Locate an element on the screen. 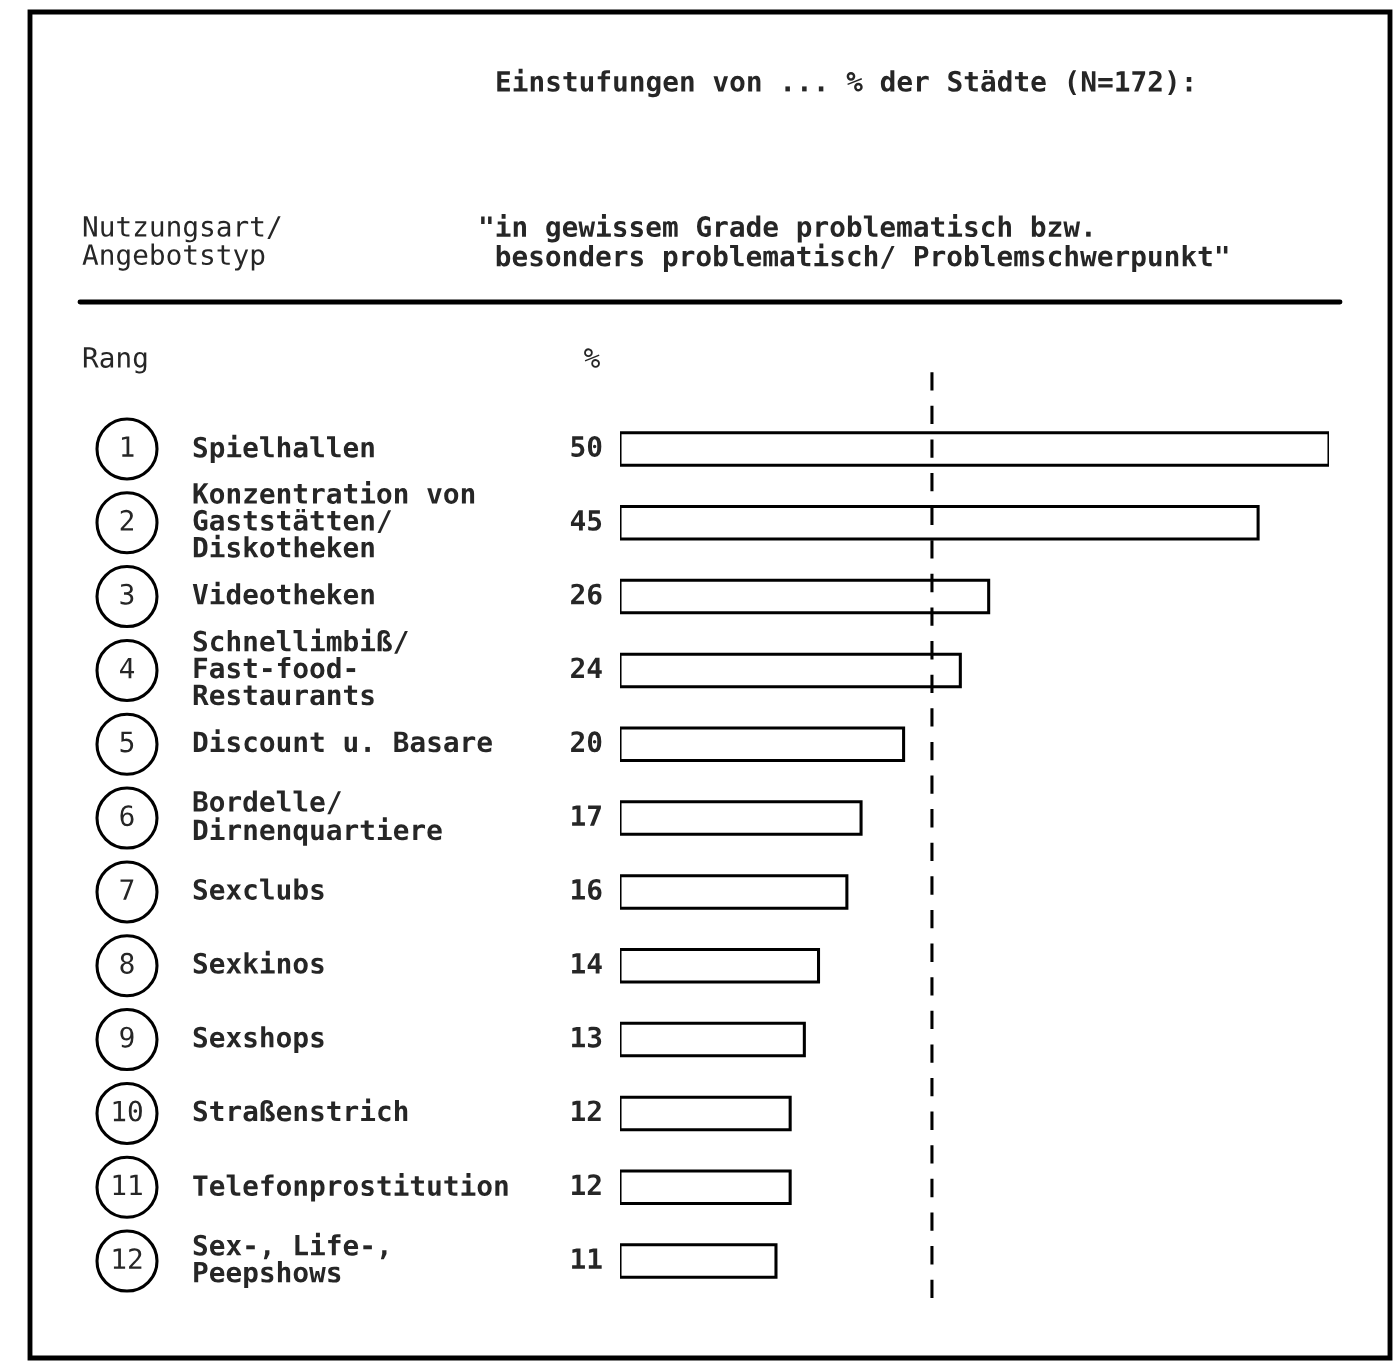 The height and width of the screenshot is (1361, 1396). y-tick-label: Schnellimbiß/ Fast-food- Restaurants is located at coordinates (300, 667).